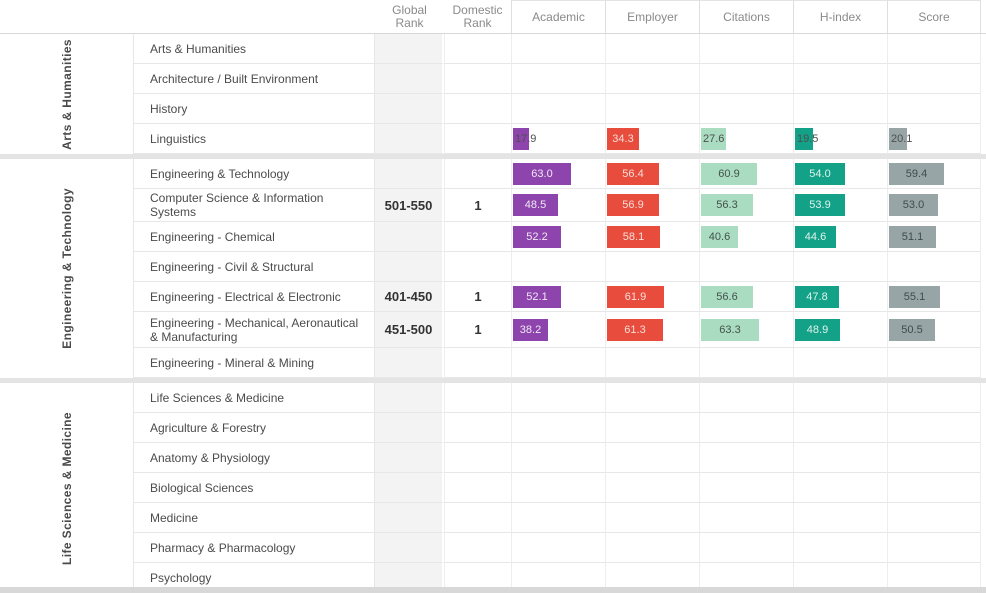 The width and height of the screenshot is (986, 593). I want to click on subject-cell: Engineering - Chemical, so click(254, 237).